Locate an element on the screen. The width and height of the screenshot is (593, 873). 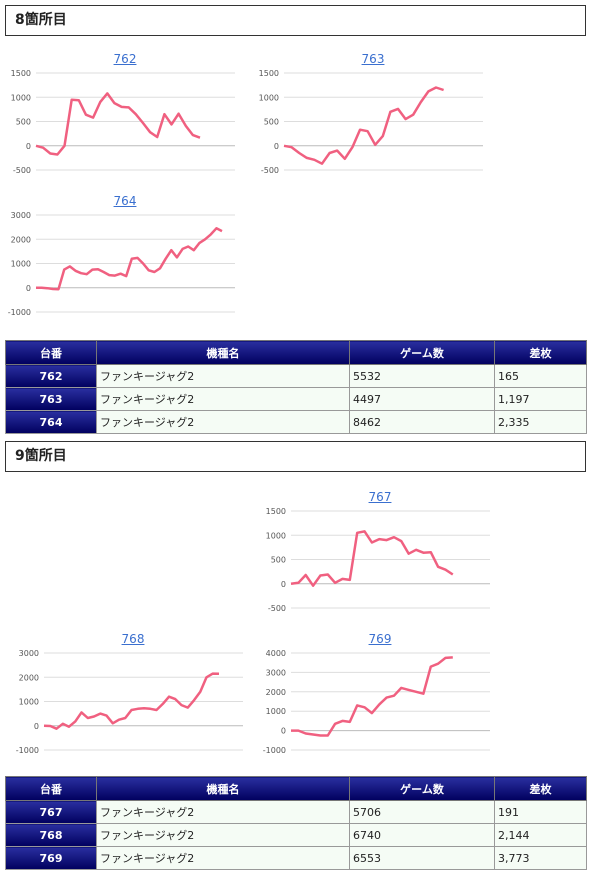
chart-link-762: 762 is located at coordinates (125, 59).